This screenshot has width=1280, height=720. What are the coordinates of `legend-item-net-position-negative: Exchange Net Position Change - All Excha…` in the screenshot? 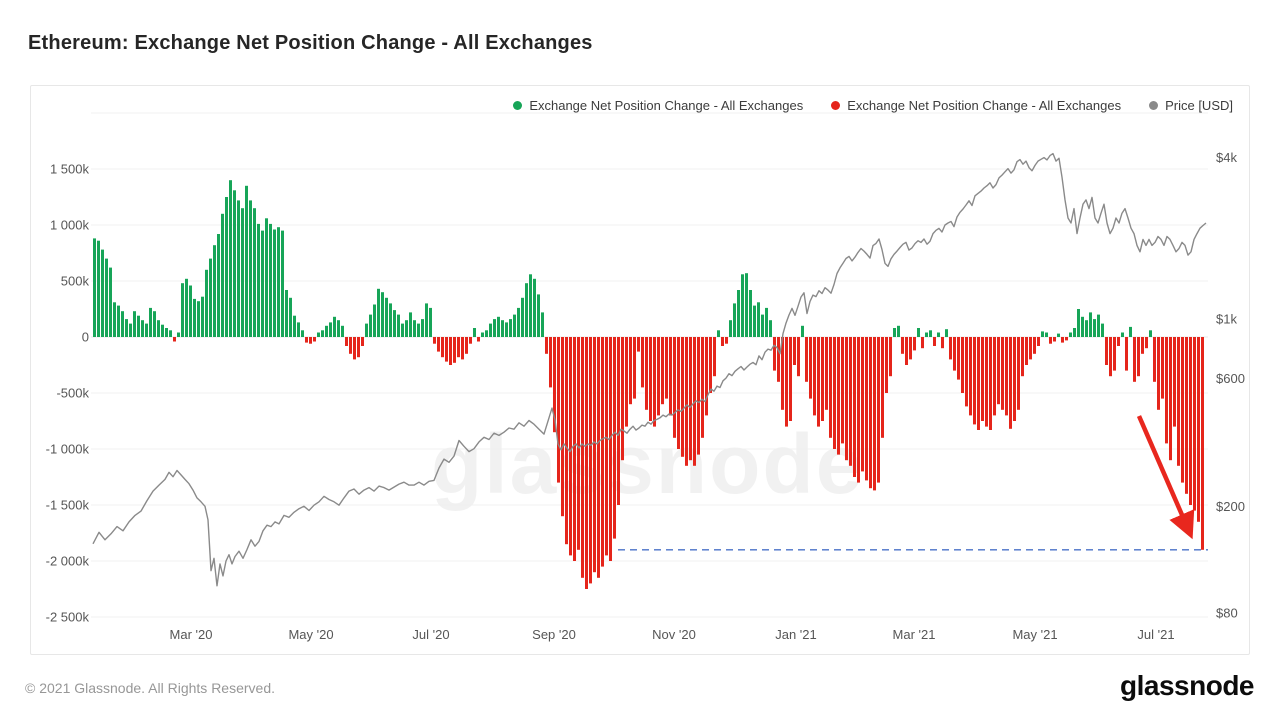 It's located at (976, 105).